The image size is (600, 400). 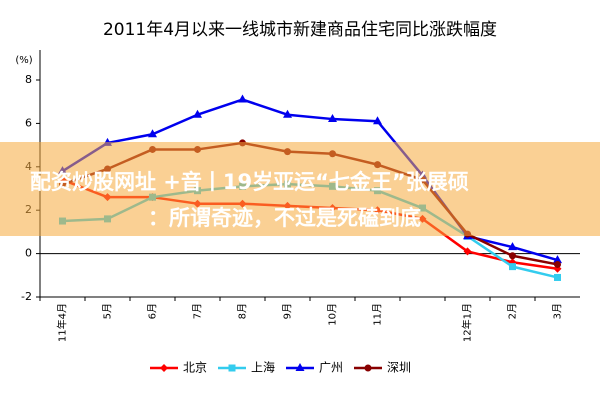 I want to click on x-tick-label: 6月, so click(x=153, y=311).